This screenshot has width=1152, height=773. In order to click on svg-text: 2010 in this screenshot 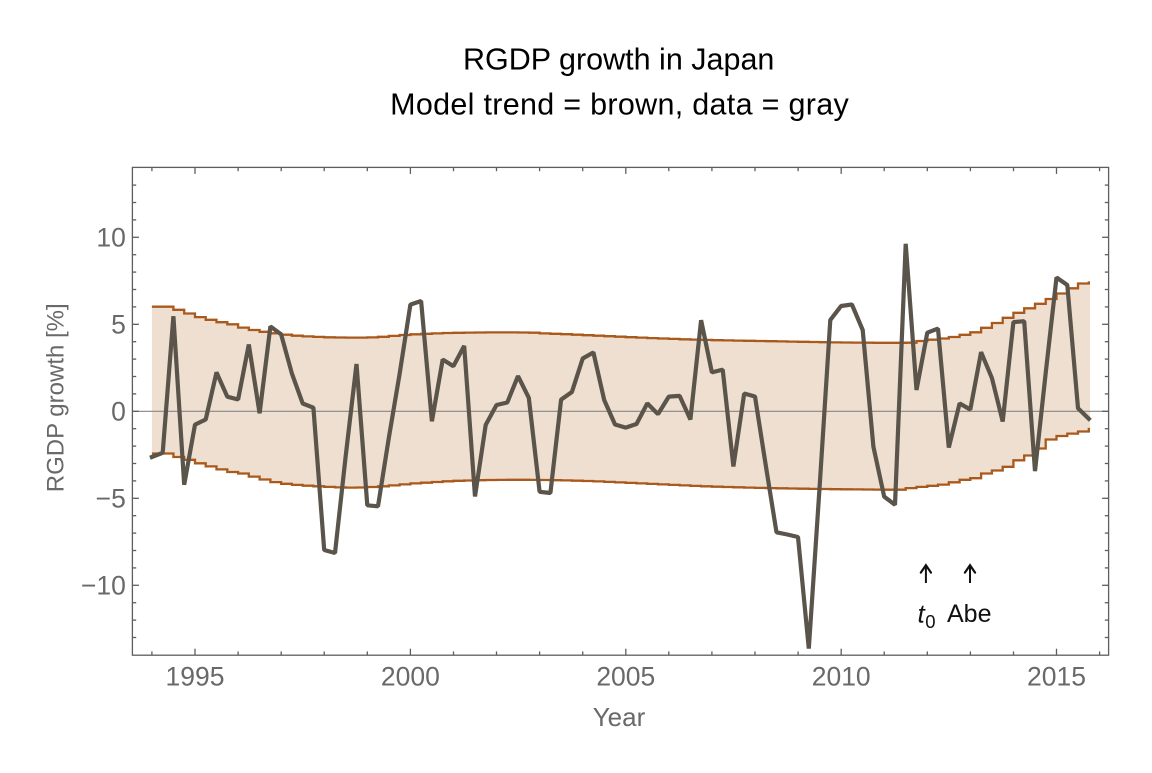, I will do `click(841, 676)`.